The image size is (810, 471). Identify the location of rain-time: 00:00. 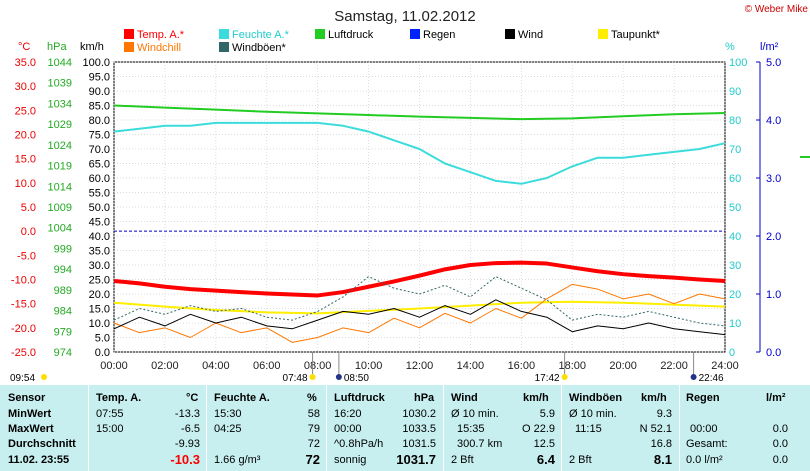
(704, 429).